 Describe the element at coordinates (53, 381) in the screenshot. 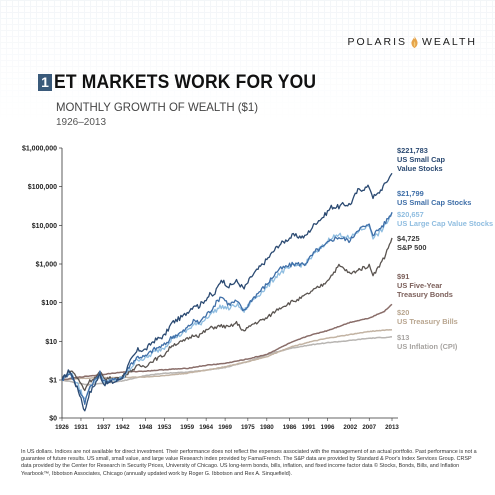

I see `y-tick-label: $1` at that location.